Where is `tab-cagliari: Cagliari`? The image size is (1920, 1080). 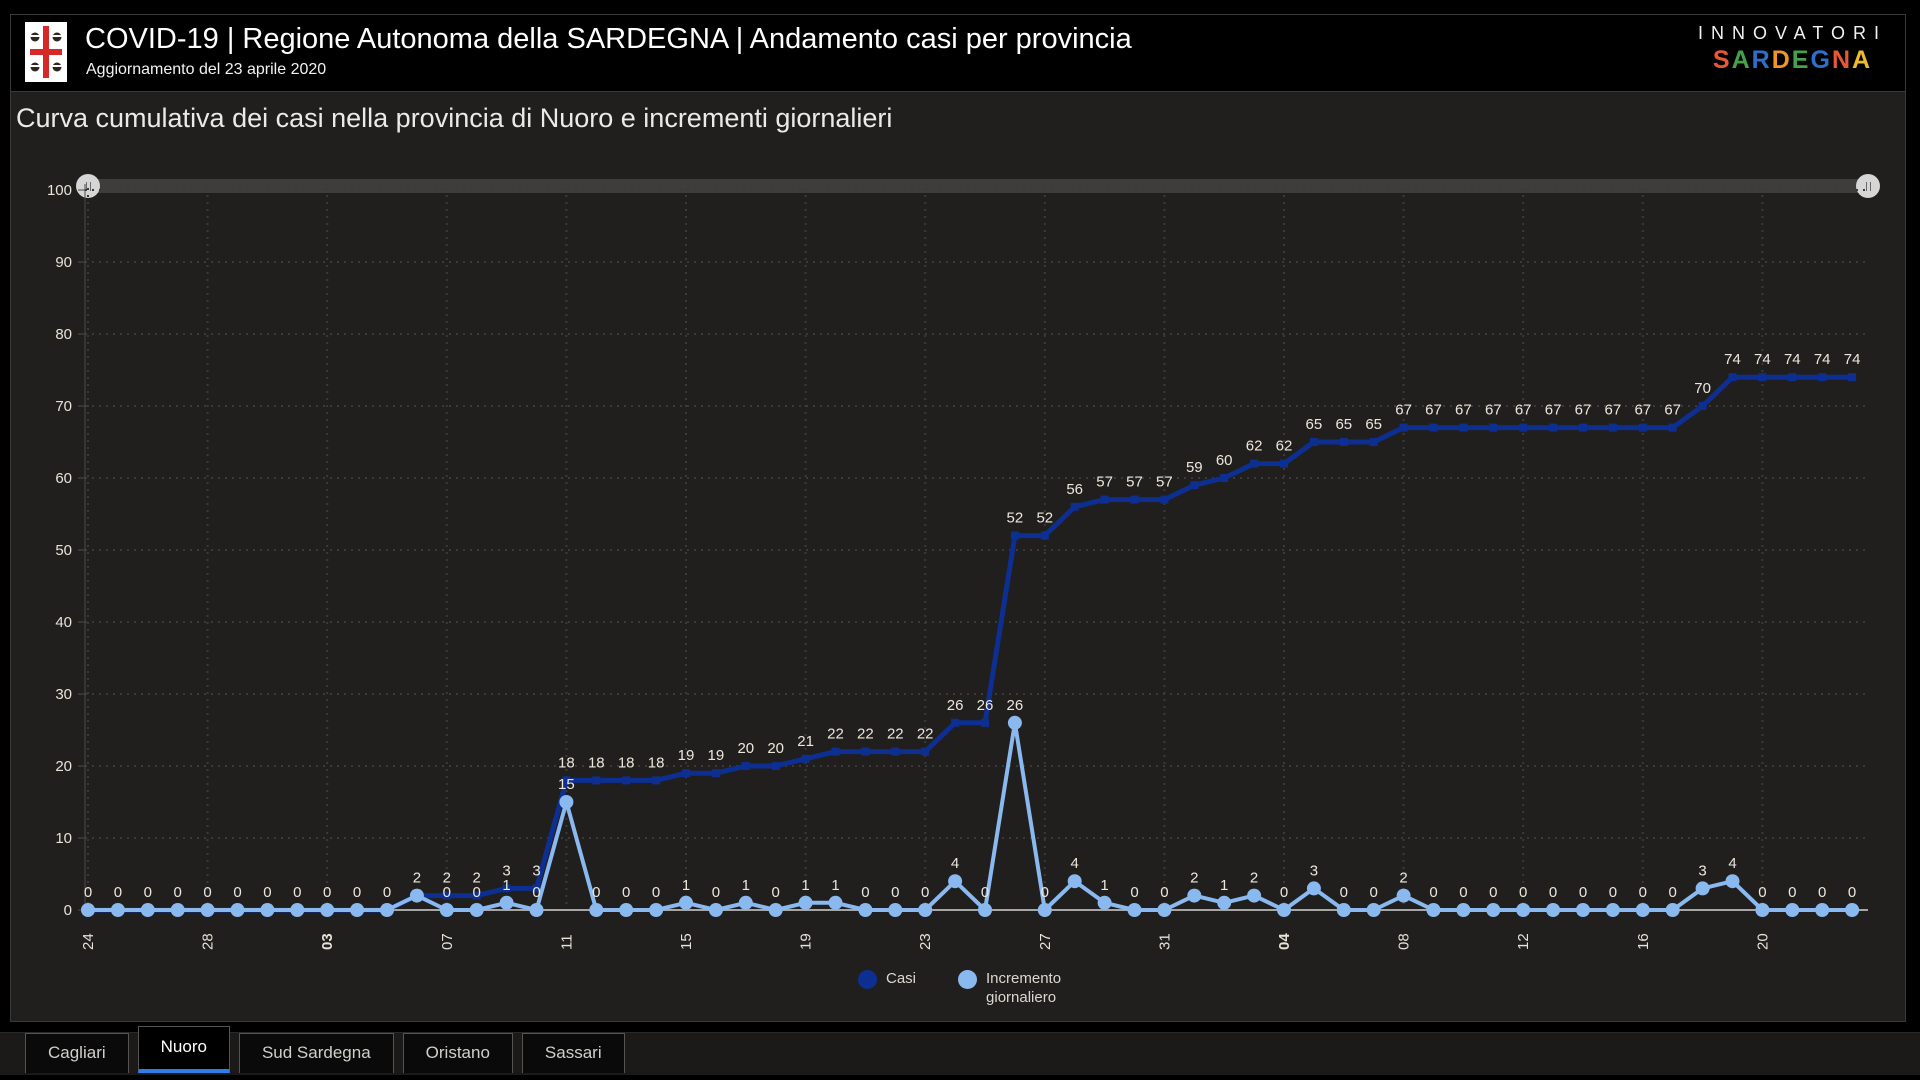 tab-cagliari: Cagliari is located at coordinates (77, 1053).